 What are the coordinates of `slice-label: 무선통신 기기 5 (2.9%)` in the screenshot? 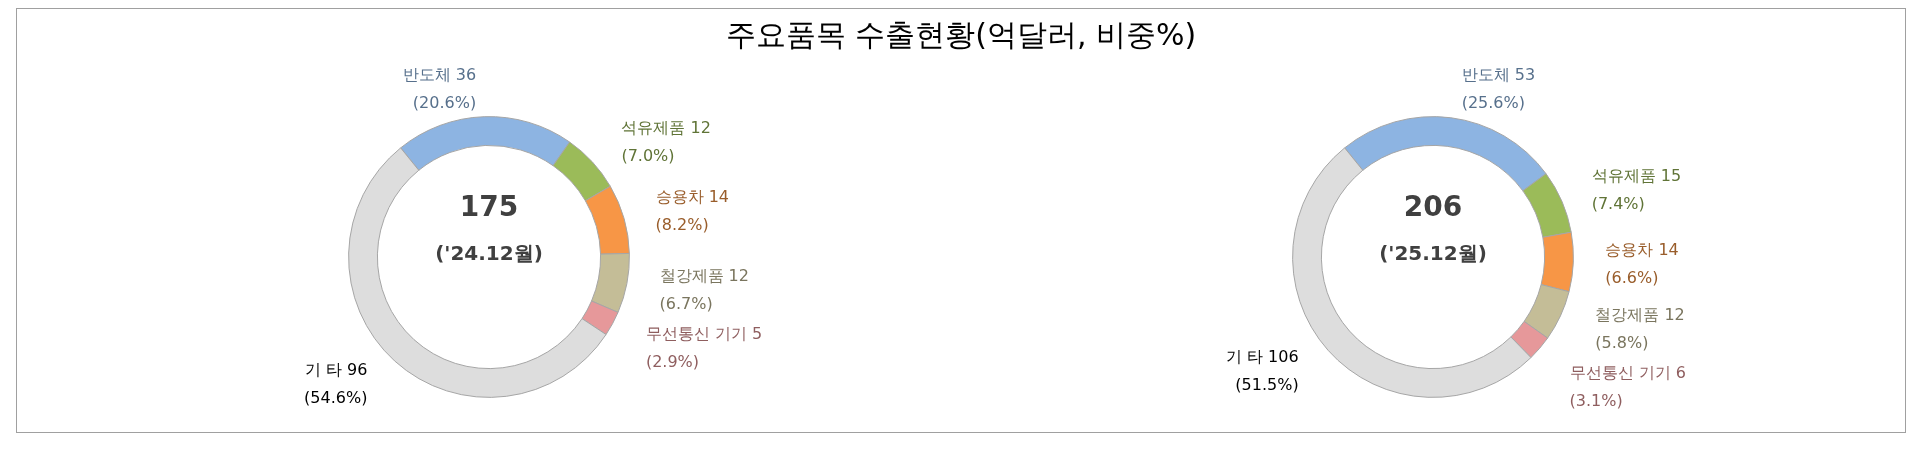 It's located at (704, 347).